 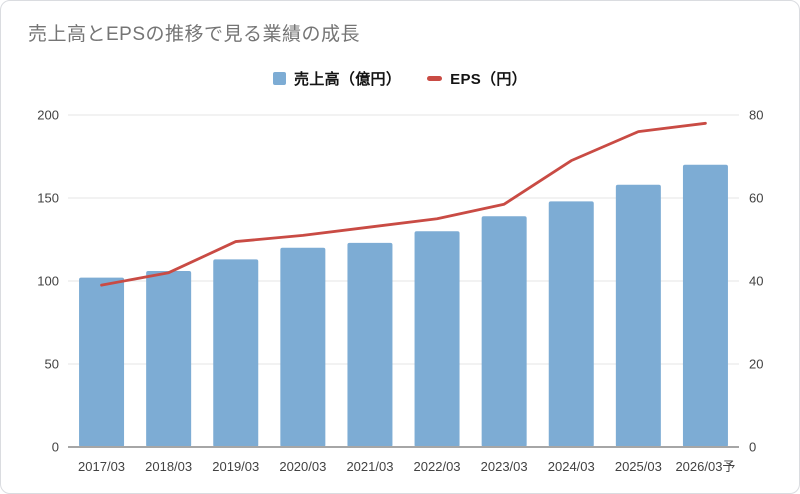 What do you see at coordinates (756, 364) in the screenshot?
I see `svg-text: 20` at bounding box center [756, 364].